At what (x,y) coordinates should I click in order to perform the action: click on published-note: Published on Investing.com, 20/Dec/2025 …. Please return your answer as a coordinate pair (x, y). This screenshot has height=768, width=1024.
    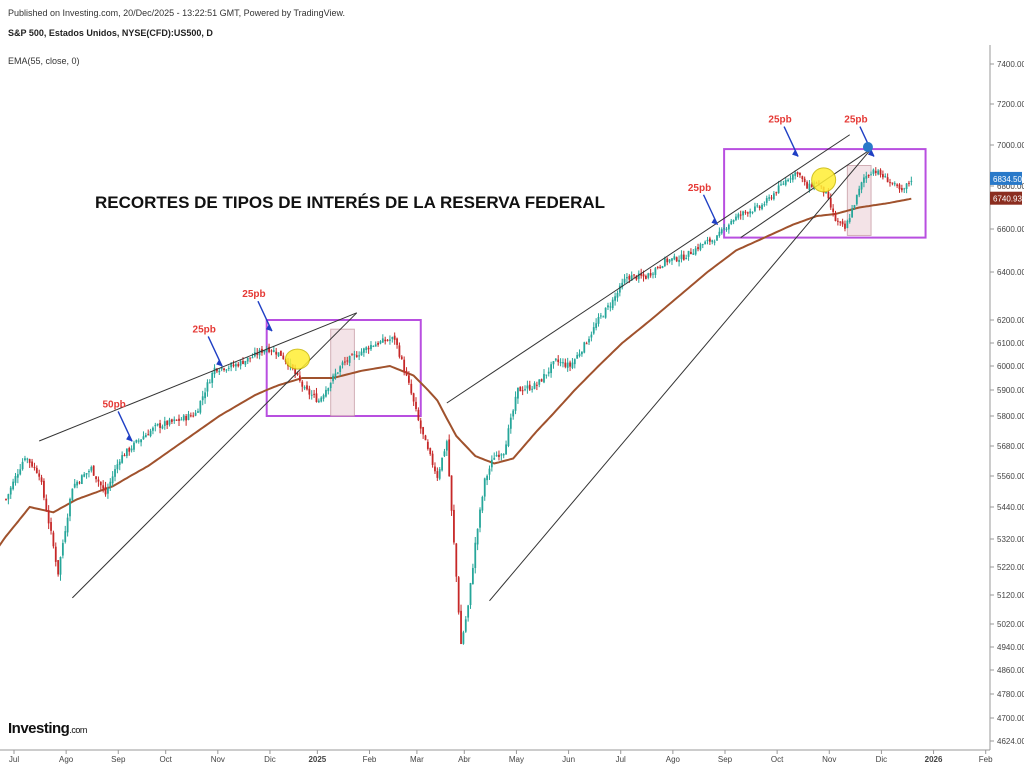
    Looking at the image, I should click on (177, 13).